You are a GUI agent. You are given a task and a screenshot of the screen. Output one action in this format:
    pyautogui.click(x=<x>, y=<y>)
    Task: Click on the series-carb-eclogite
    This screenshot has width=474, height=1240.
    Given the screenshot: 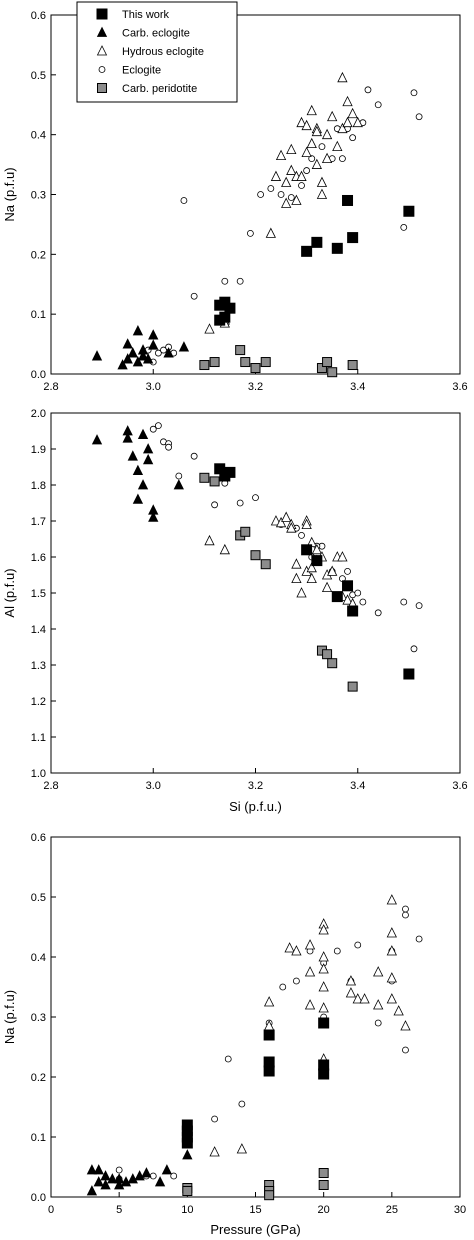 What is the action you would take?
    pyautogui.click(x=140, y=347)
    